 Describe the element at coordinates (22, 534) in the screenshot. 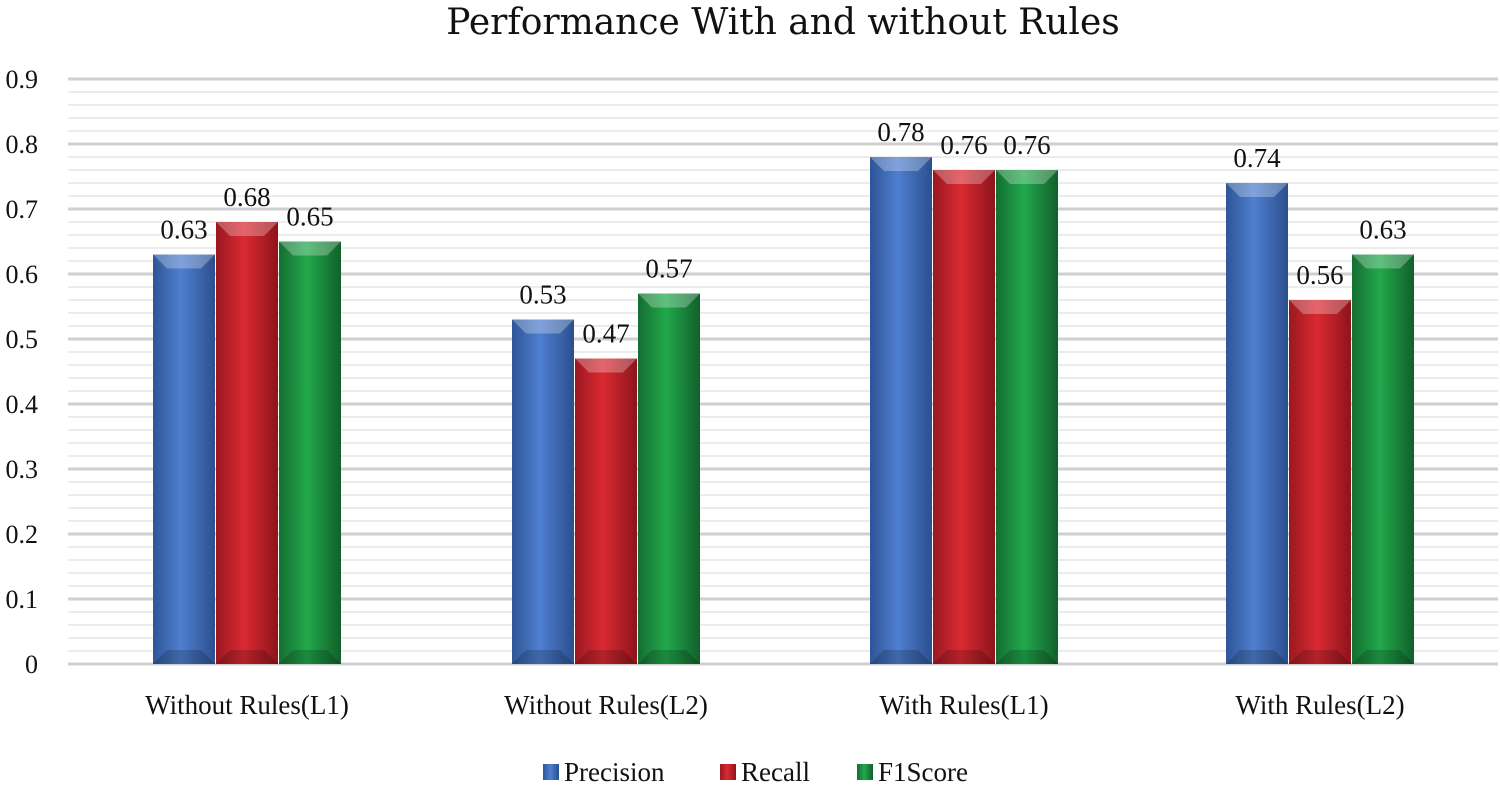

I see `y-tick-label: 0.2` at that location.